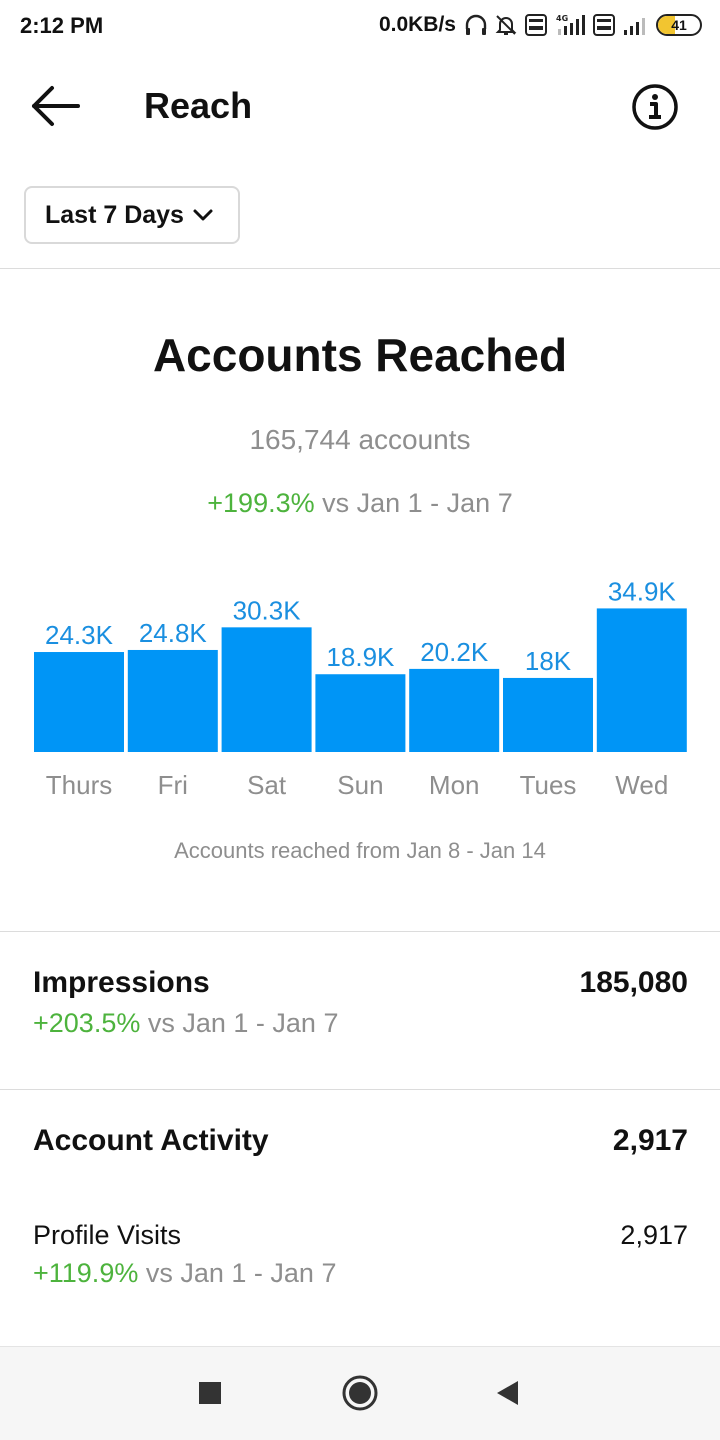 This screenshot has height=1440, width=720. I want to click on bar-sun, so click(360, 713).